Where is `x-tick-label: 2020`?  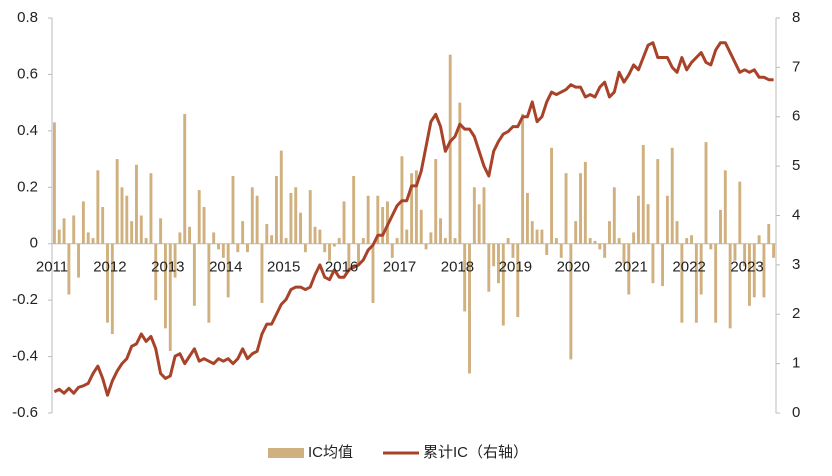
x-tick-label: 2020 is located at coordinates (573, 267).